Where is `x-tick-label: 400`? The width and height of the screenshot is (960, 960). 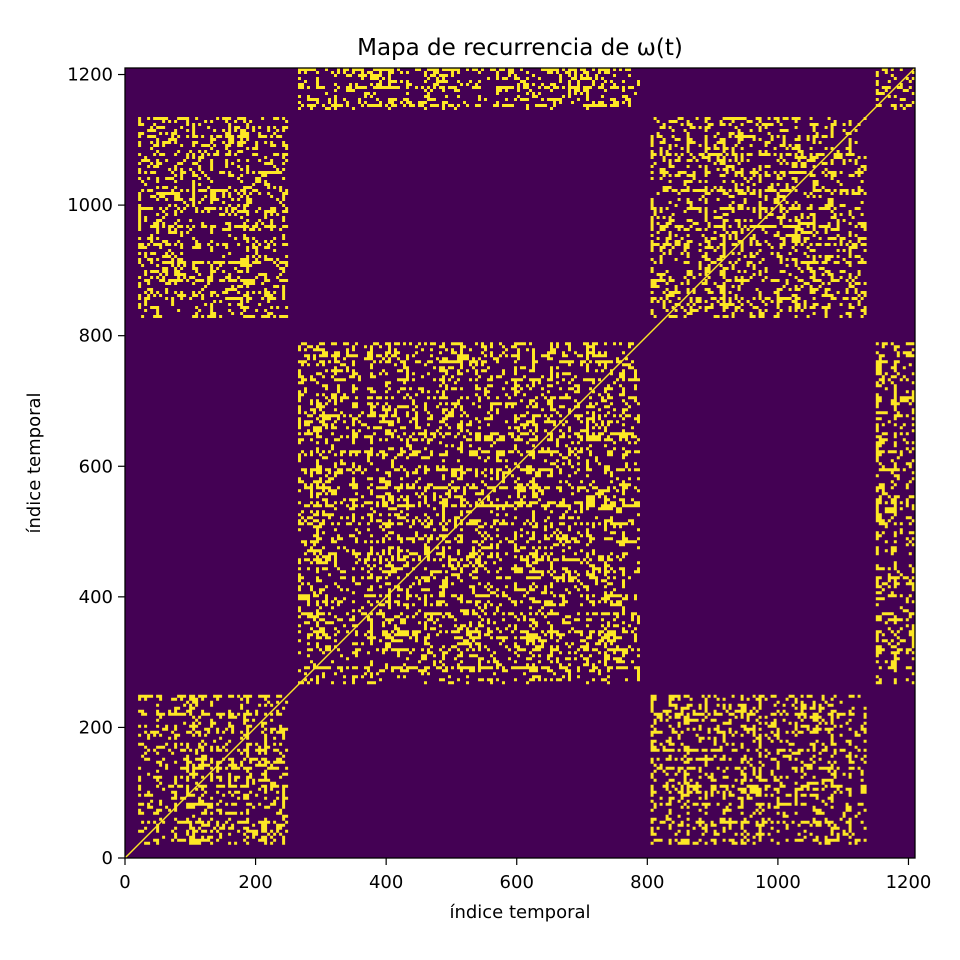
x-tick-label: 400 is located at coordinates (386, 882).